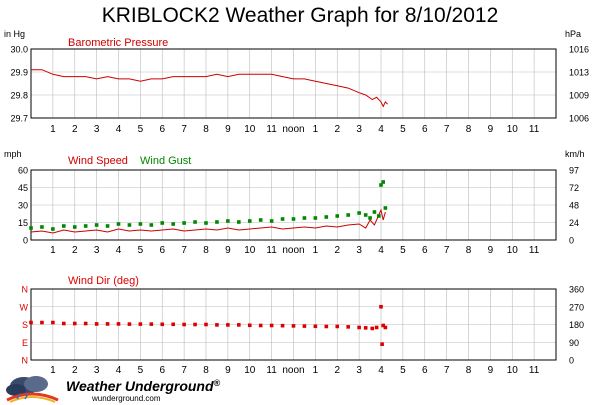  I want to click on y-axis-unit-right: hPa, so click(573, 34).